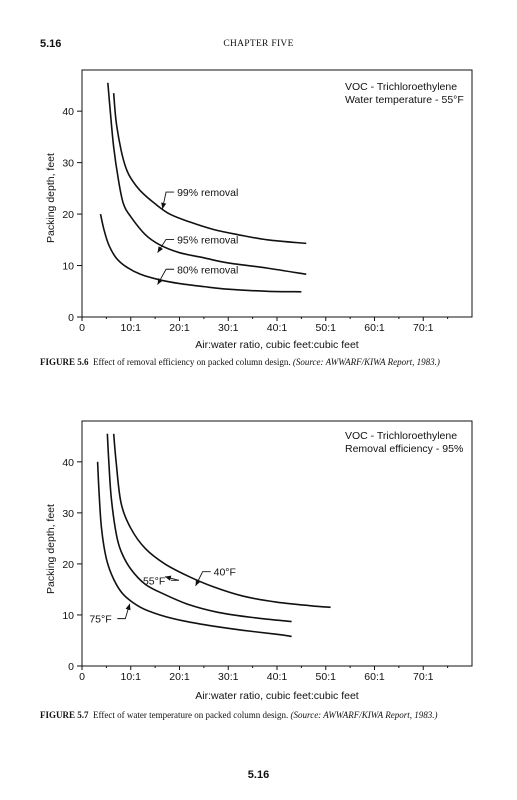  What do you see at coordinates (168, 578) in the screenshot?
I see `callout-arrowhead-55-f` at bounding box center [168, 578].